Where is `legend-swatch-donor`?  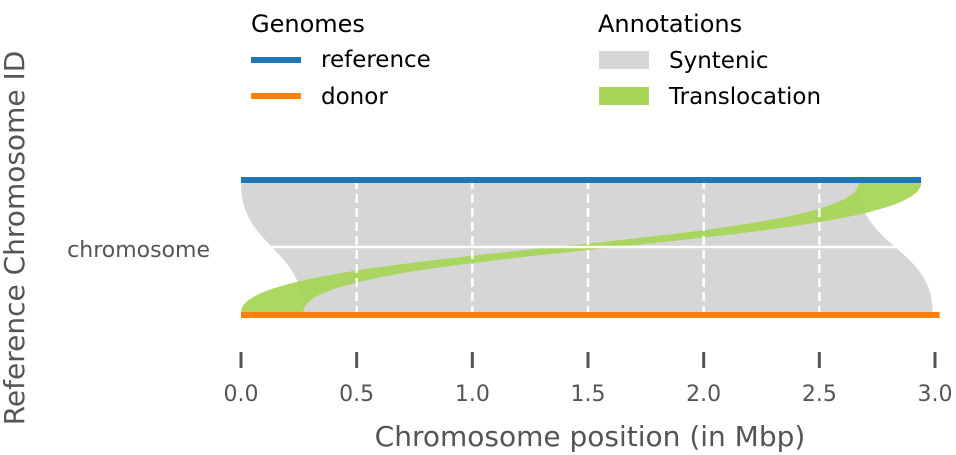
legend-swatch-donor is located at coordinates (276, 96).